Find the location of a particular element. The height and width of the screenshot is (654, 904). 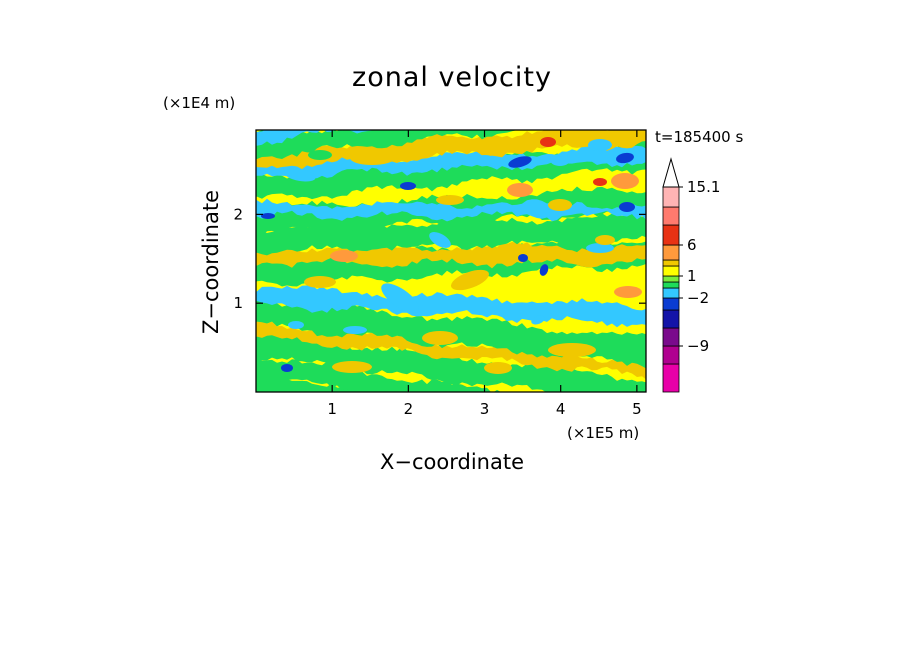

y-axis: 12 is located at coordinates (439, 258).